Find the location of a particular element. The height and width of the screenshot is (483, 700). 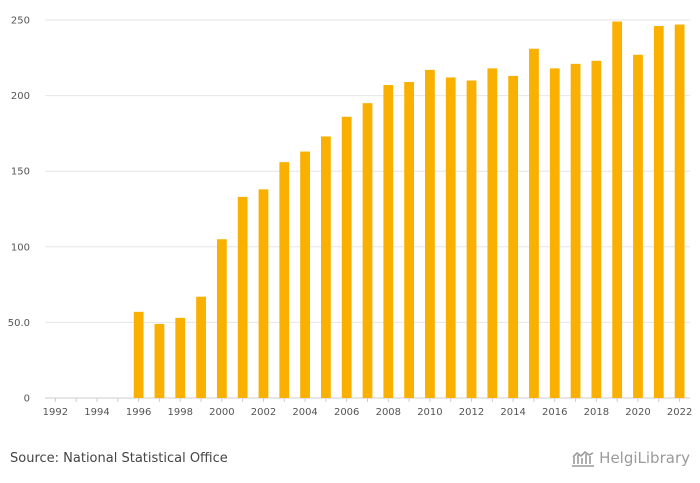

x-tick-label: 2014 is located at coordinates (512, 412).